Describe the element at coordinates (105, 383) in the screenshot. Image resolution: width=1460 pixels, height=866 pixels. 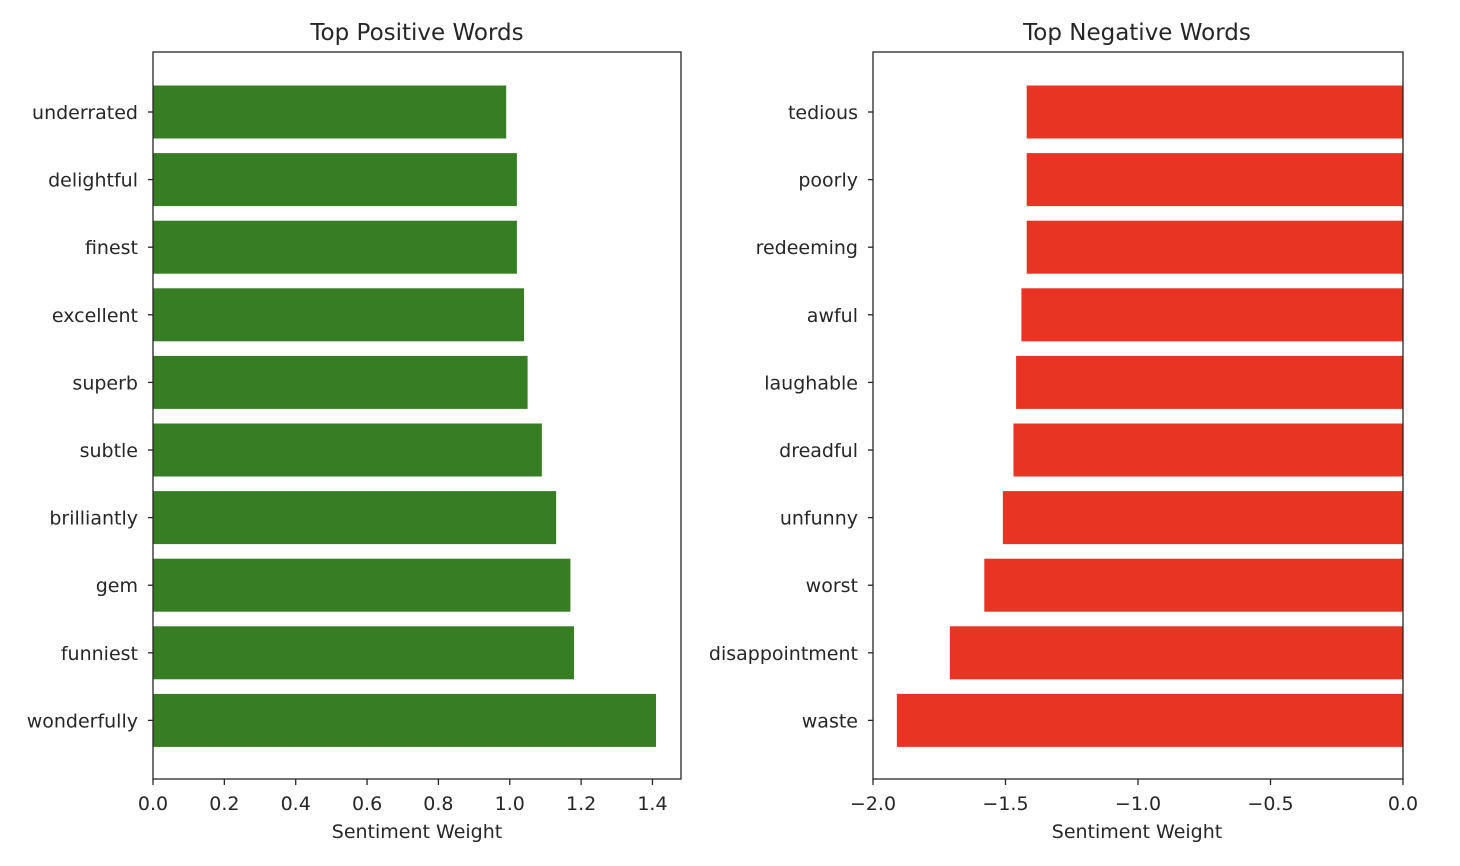
I see `positive-y-tick-label: superb` at that location.